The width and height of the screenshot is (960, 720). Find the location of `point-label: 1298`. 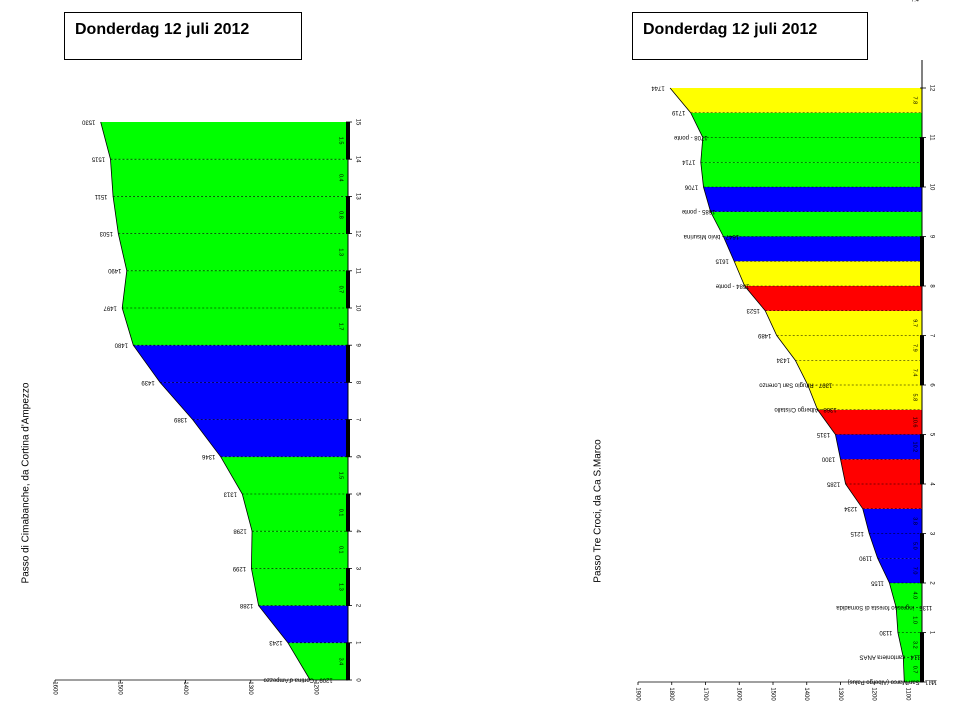

point-label: 1298 is located at coordinates (240, 531).